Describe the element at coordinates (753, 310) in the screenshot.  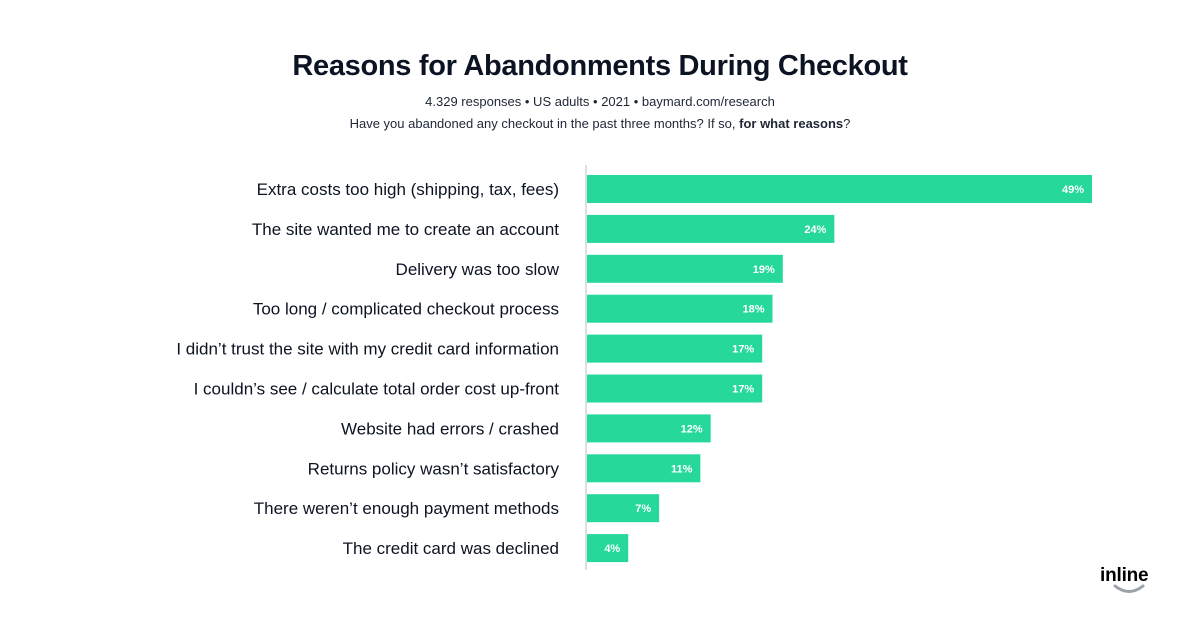
I see `value-label: 18%` at that location.